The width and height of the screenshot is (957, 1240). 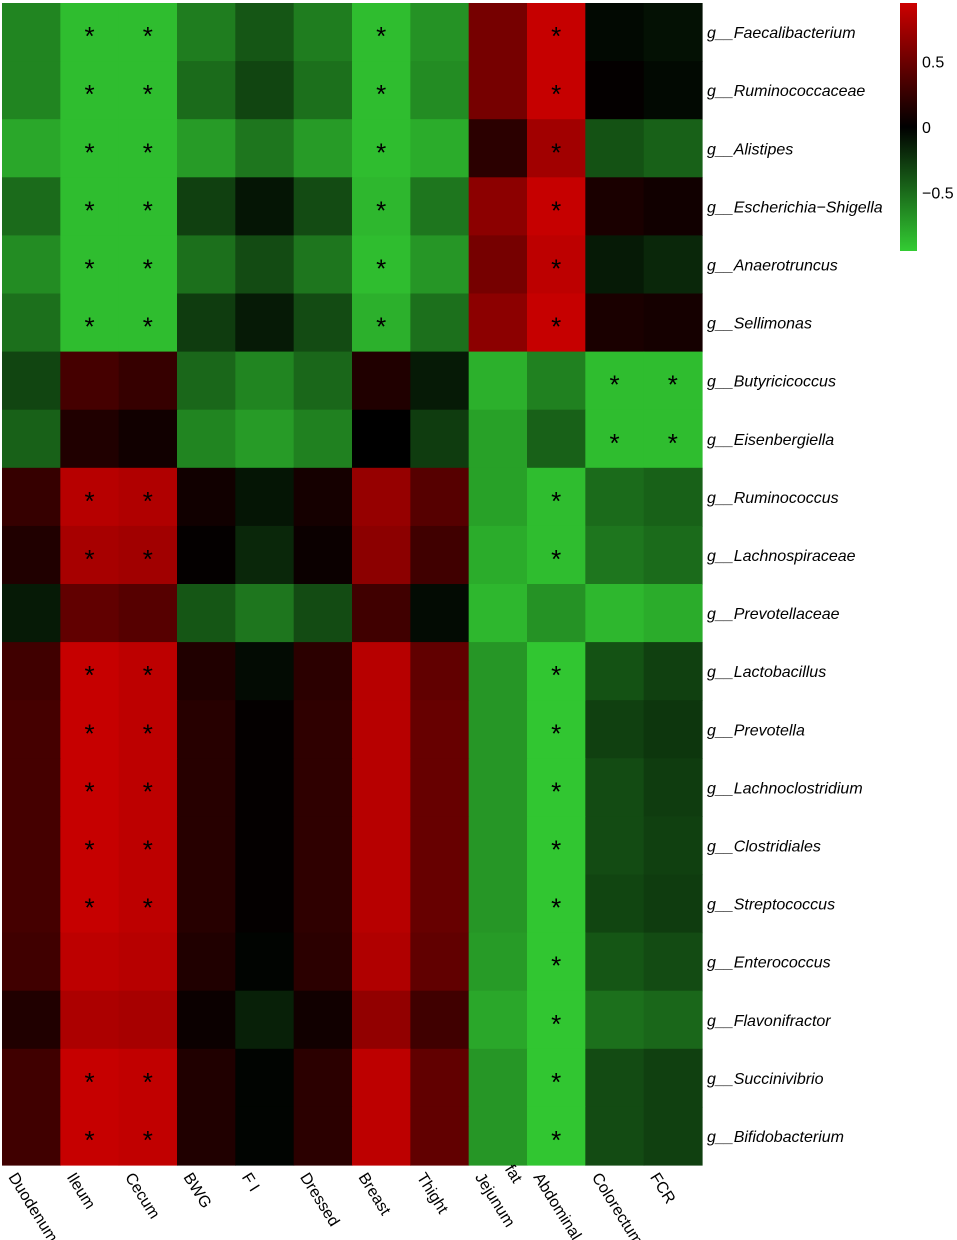 What do you see at coordinates (141, 1196) in the screenshot?
I see `column-label: Cecum` at bounding box center [141, 1196].